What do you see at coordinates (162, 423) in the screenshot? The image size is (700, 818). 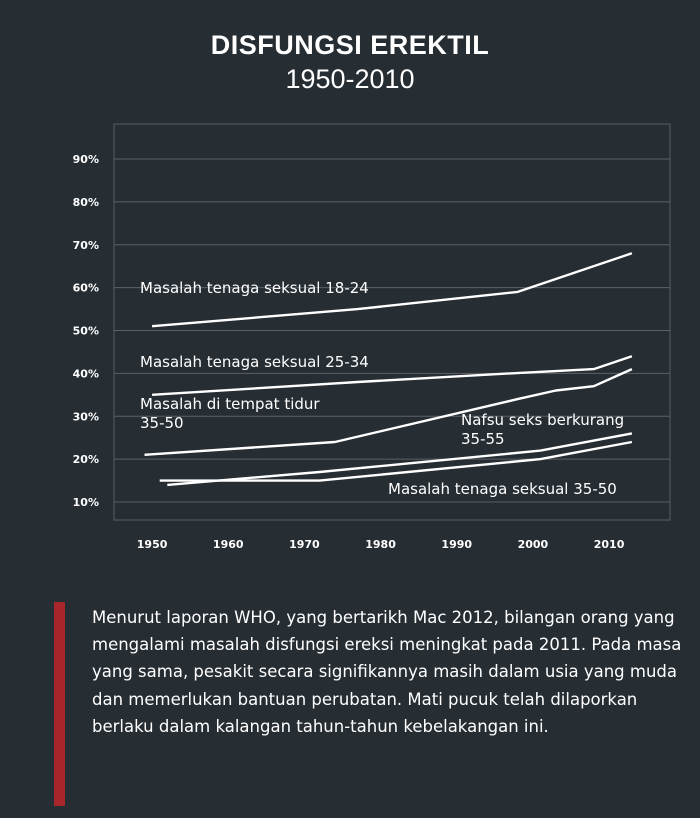 I see `series-label-3: 35-50` at bounding box center [162, 423].